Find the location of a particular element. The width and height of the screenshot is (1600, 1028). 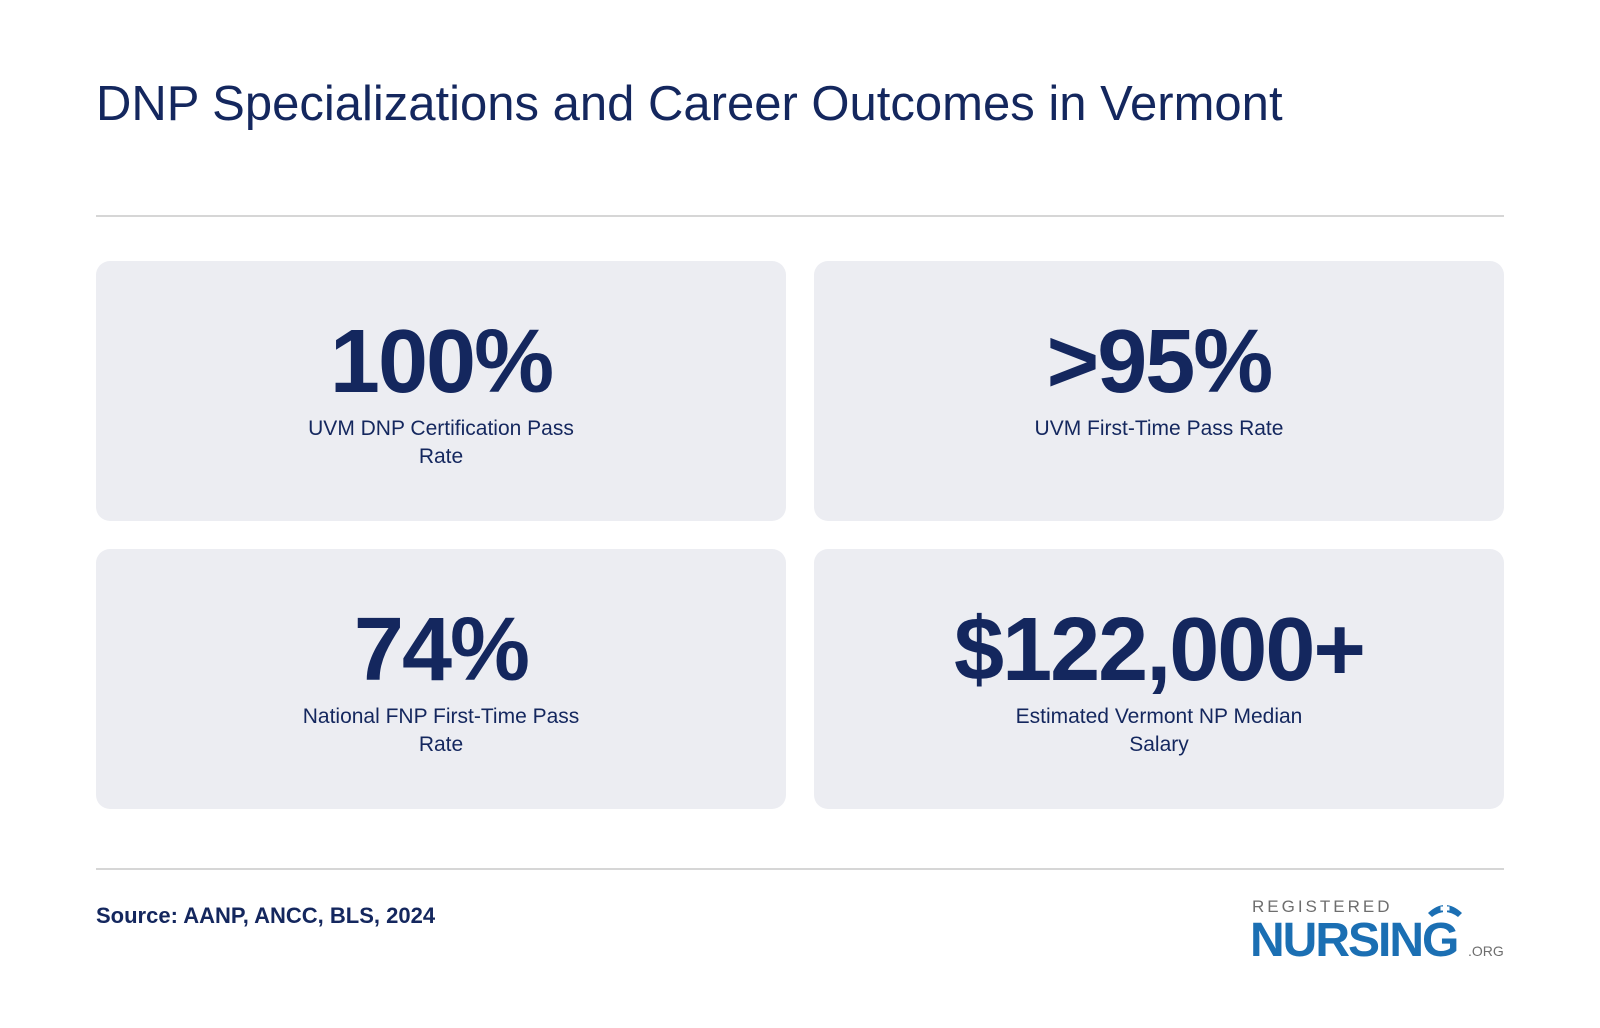

stat-value: $122,000+ is located at coordinates (1160, 650).